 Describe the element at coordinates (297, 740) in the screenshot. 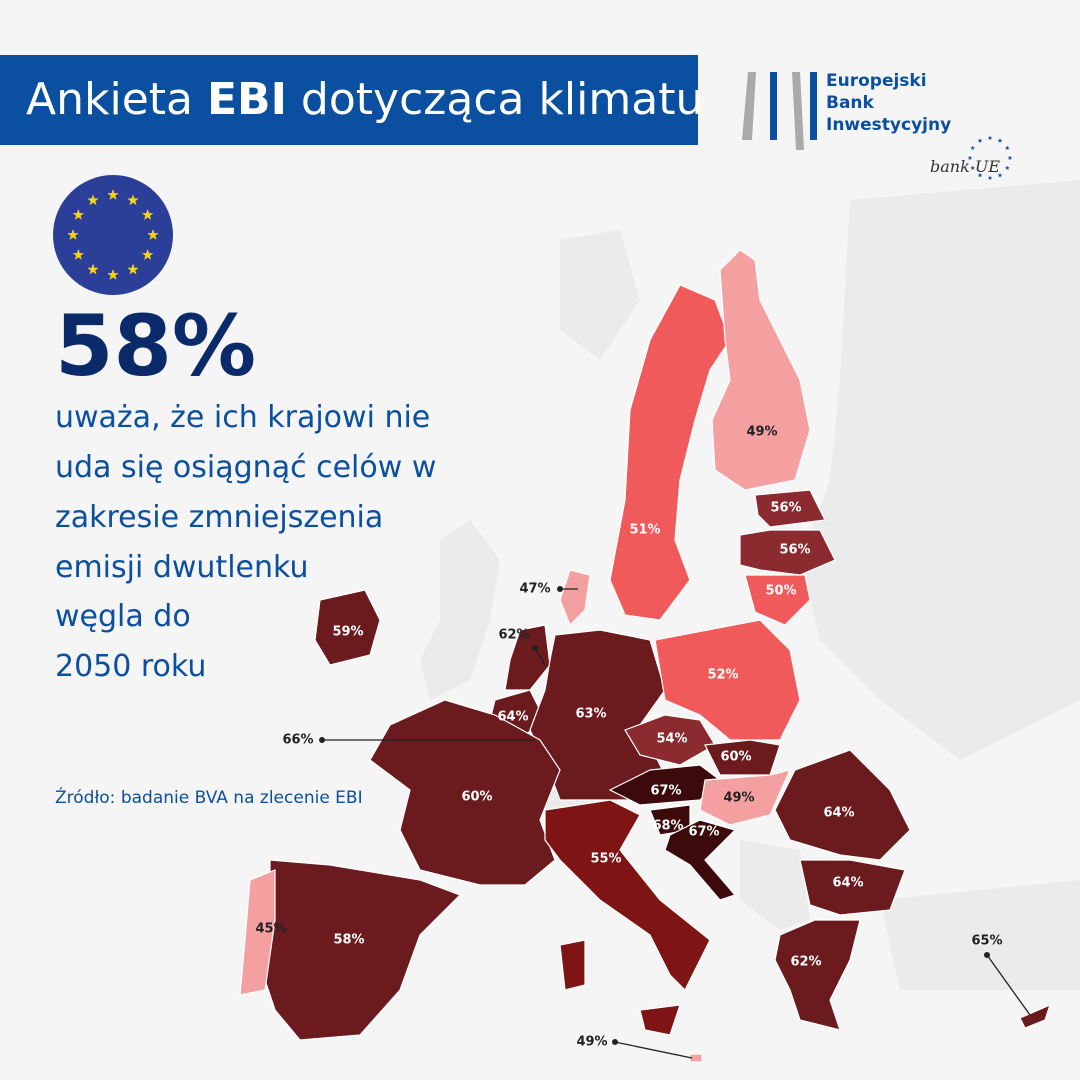

I see `region-label: 66%` at that location.